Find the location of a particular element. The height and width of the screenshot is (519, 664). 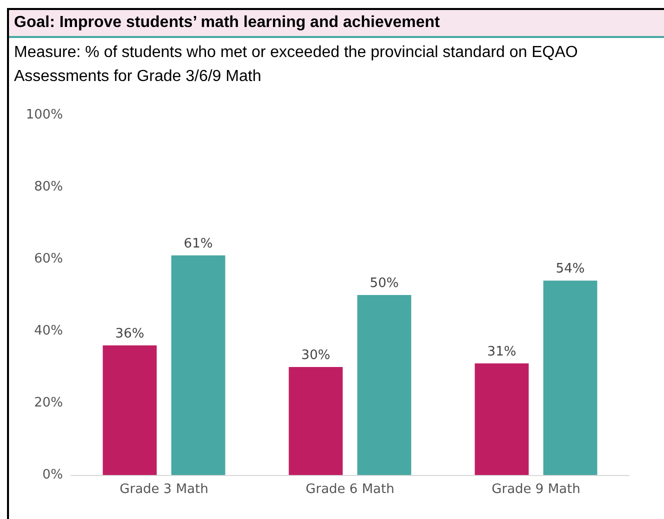

y-tick-label: 80% is located at coordinates (48, 187).